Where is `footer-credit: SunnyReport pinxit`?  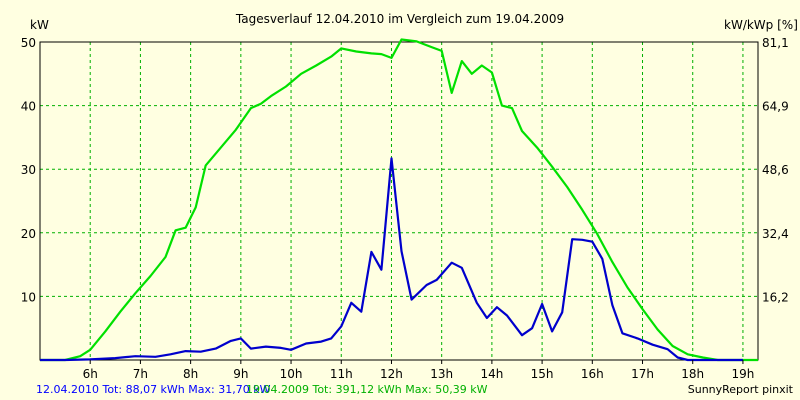
footer-credit: SunnyReport pinxit is located at coordinates (741, 389).